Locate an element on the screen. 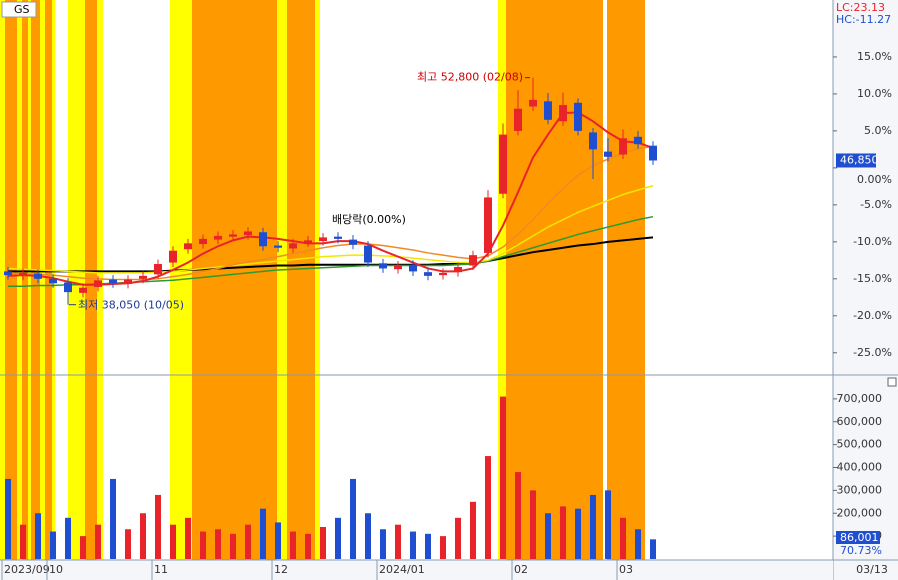 The width and height of the screenshot is (898, 580). x-axis-strip is located at coordinates (416, 570).